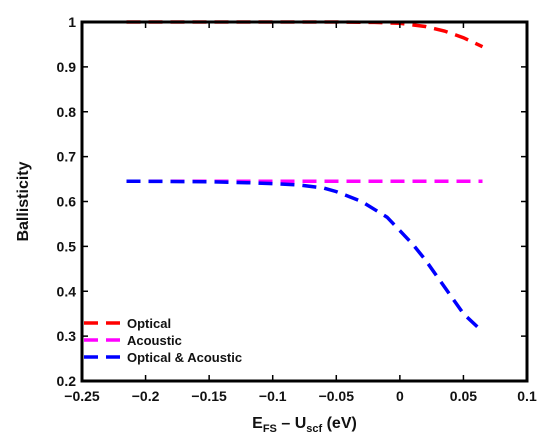 Image resolution: width=550 pixels, height=445 pixels. What do you see at coordinates (154, 340) in the screenshot?
I see `legend-label-1: Acoustic` at bounding box center [154, 340].